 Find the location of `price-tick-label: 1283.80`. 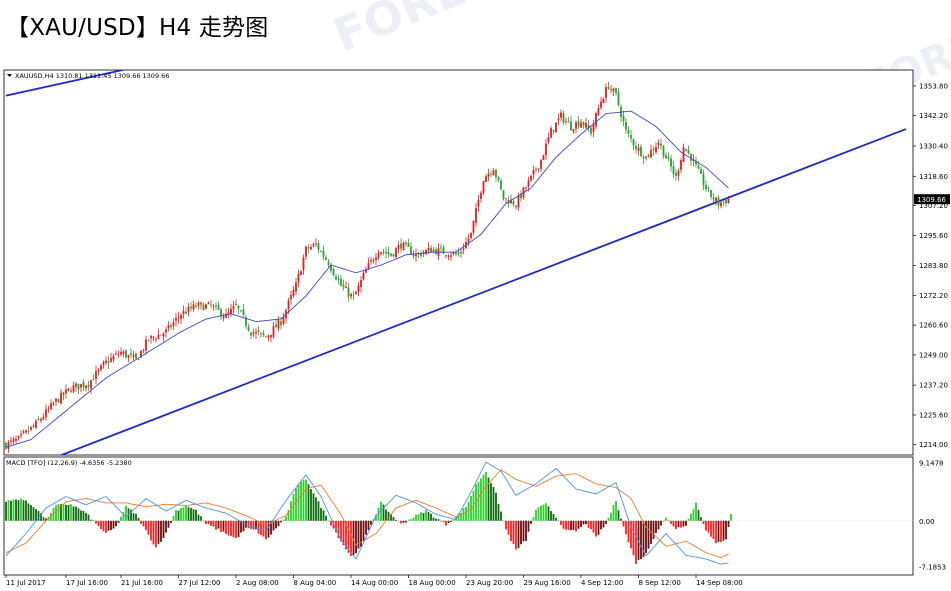

price-tick-label: 1283.80 is located at coordinates (933, 266).